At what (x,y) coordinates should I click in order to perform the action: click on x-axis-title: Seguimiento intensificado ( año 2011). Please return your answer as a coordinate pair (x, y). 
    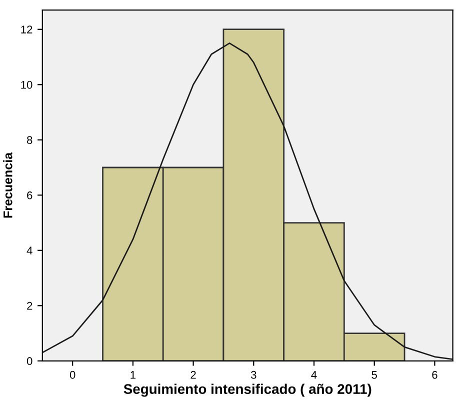
    Looking at the image, I should click on (248, 390).